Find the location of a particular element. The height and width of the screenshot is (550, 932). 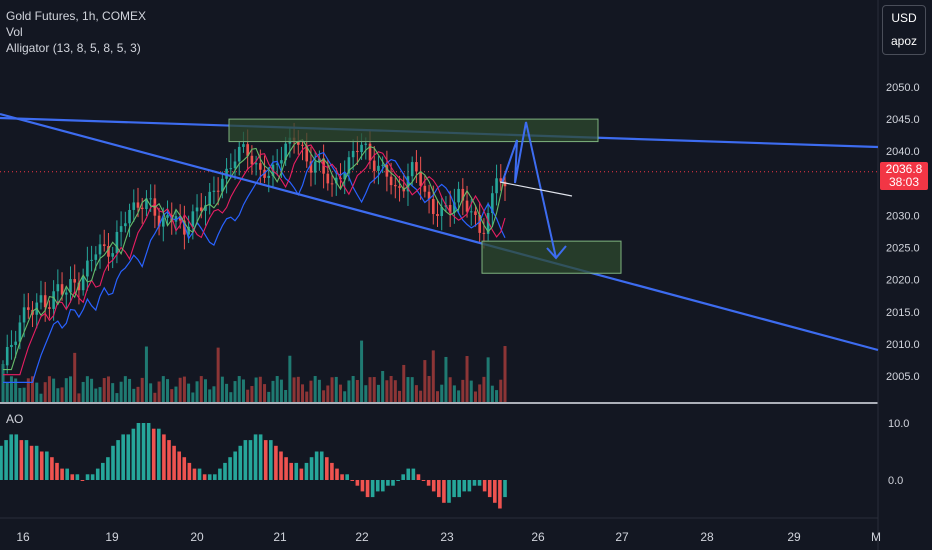

symbol-title: Gold Futures, 1h, COMEX is located at coordinates (76, 16).